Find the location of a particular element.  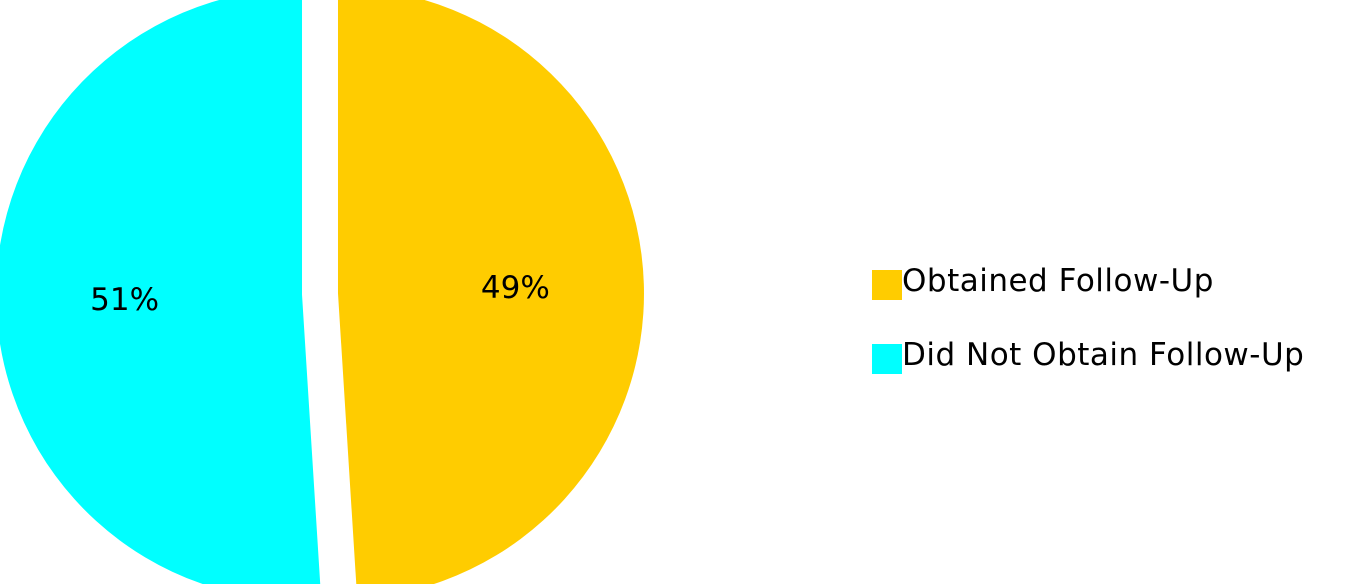

pie-label-obtained-follow-up: 49% is located at coordinates (515, 288).